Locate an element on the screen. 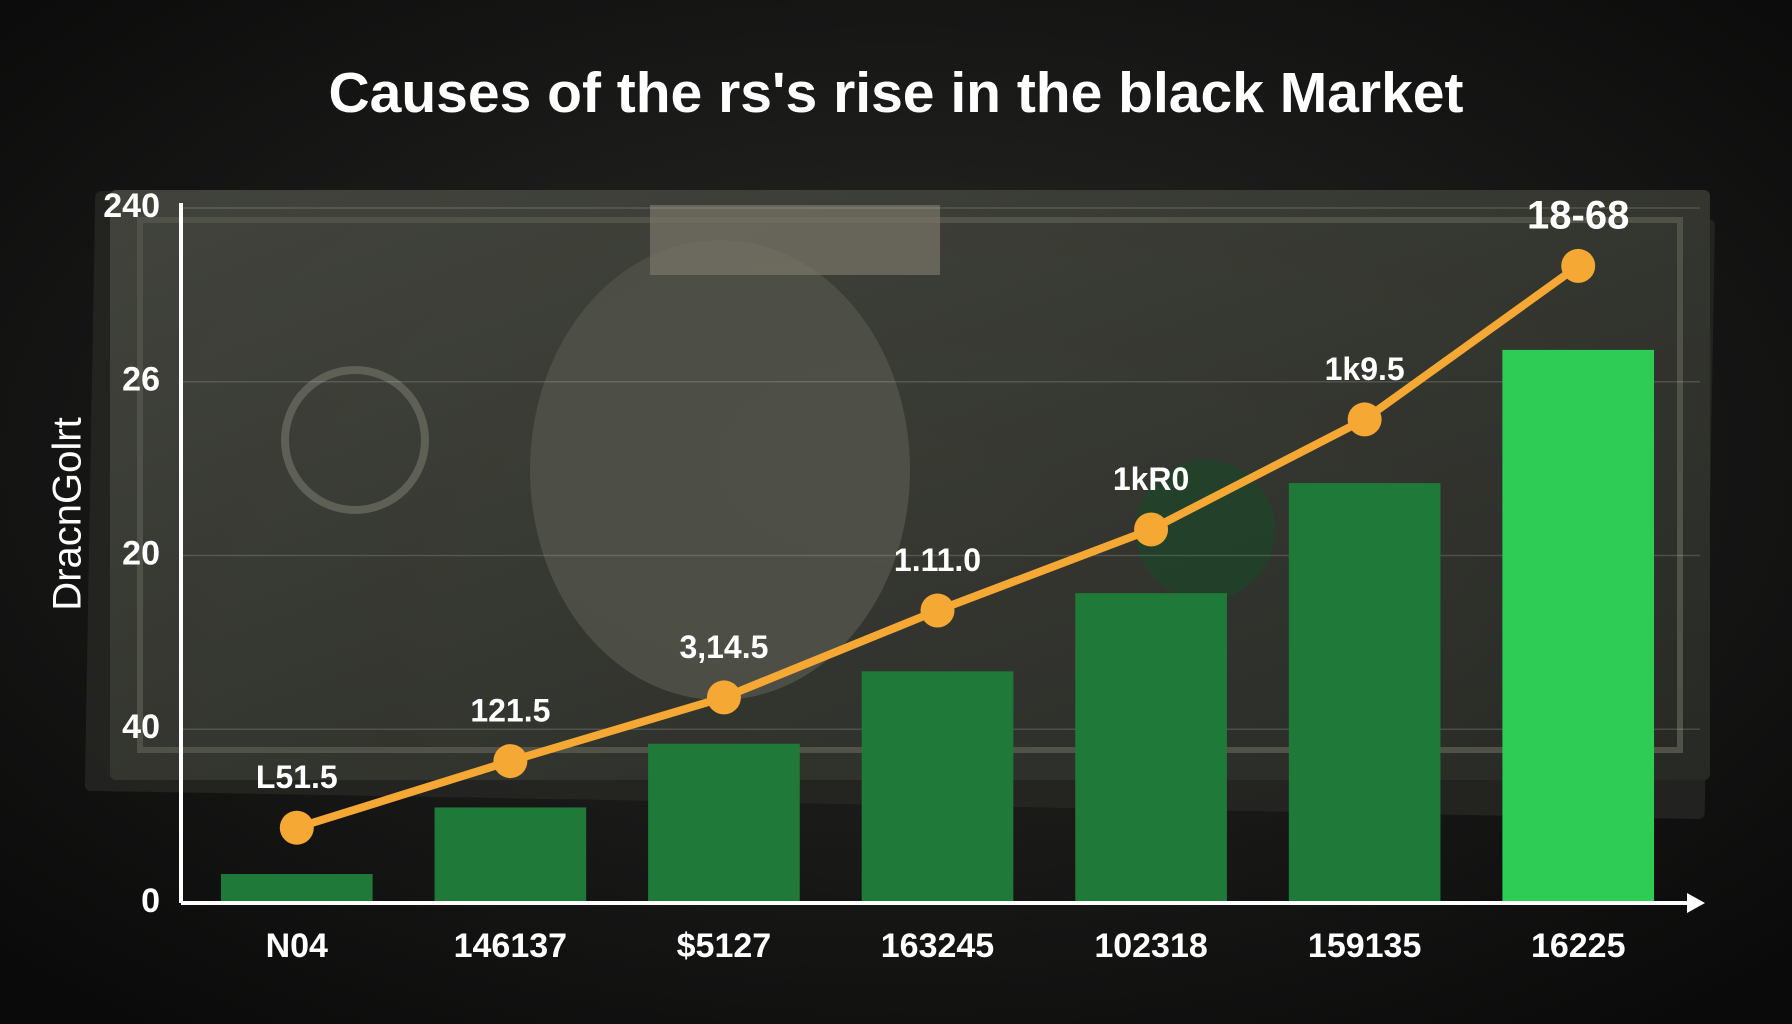 The height and width of the screenshot is (1024, 1792). y-axis-label: DracnGolrt is located at coordinates (68, 513).